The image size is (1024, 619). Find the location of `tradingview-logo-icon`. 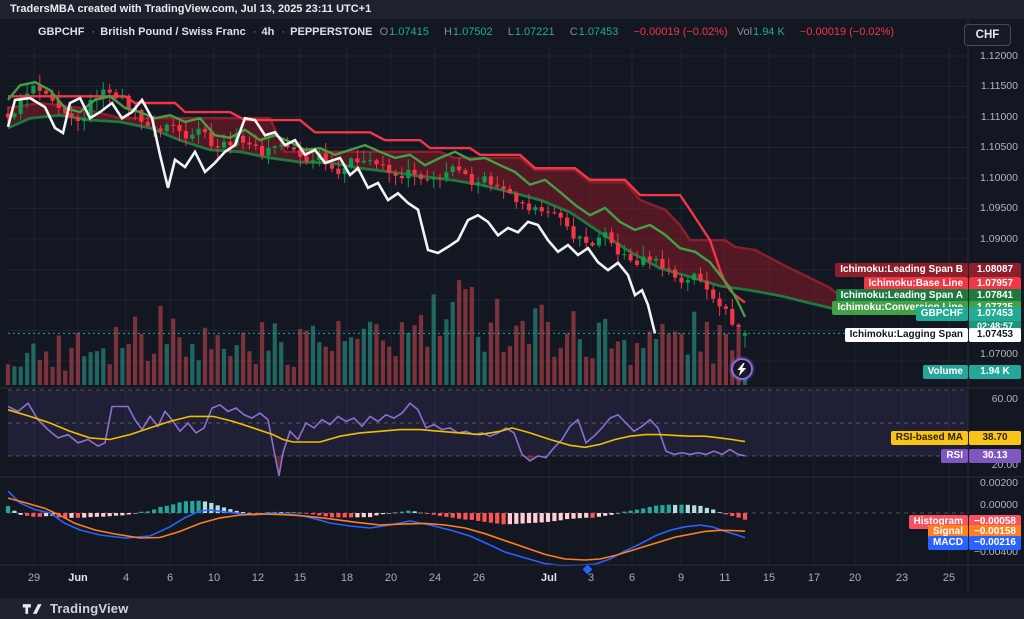

tradingview-logo-icon is located at coordinates (32, 609).